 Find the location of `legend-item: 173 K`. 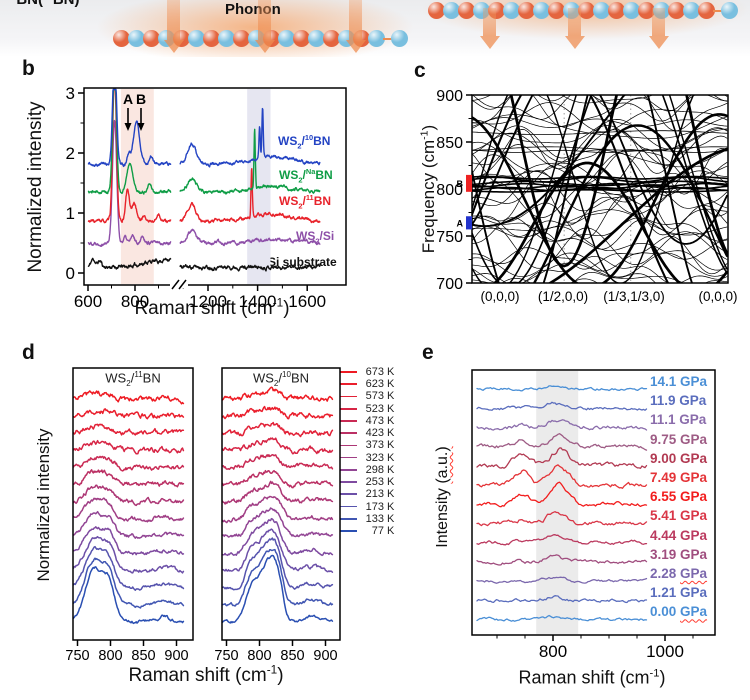

legend-item: 173 K is located at coordinates (367, 507).